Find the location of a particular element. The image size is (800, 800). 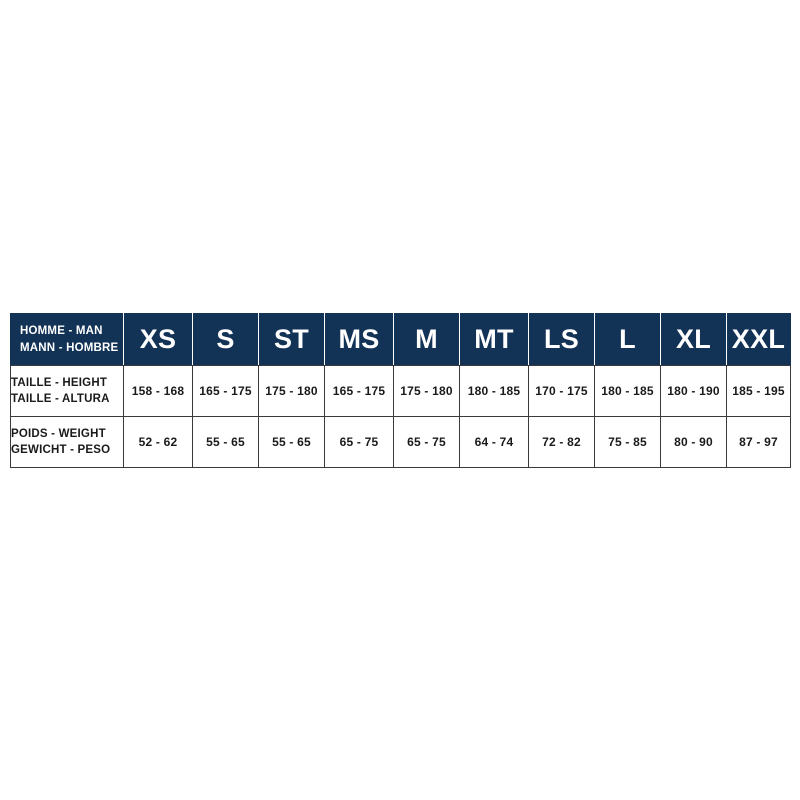

header-cell-size-s: S is located at coordinates (225, 339).